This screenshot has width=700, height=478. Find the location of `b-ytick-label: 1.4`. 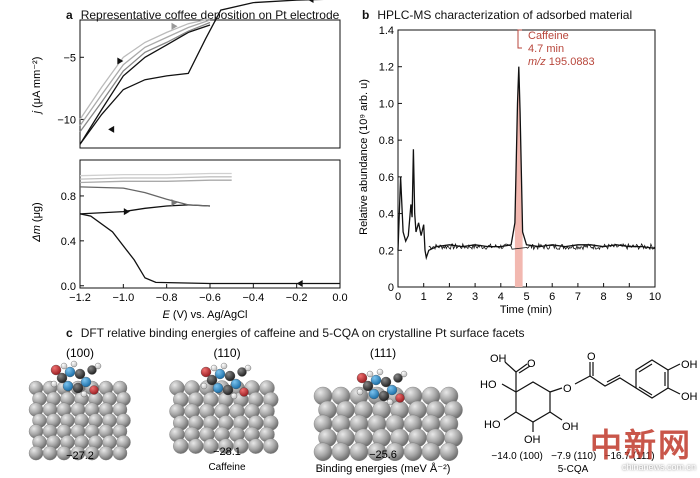

b-ytick-label: 1.4 is located at coordinates (386, 31).